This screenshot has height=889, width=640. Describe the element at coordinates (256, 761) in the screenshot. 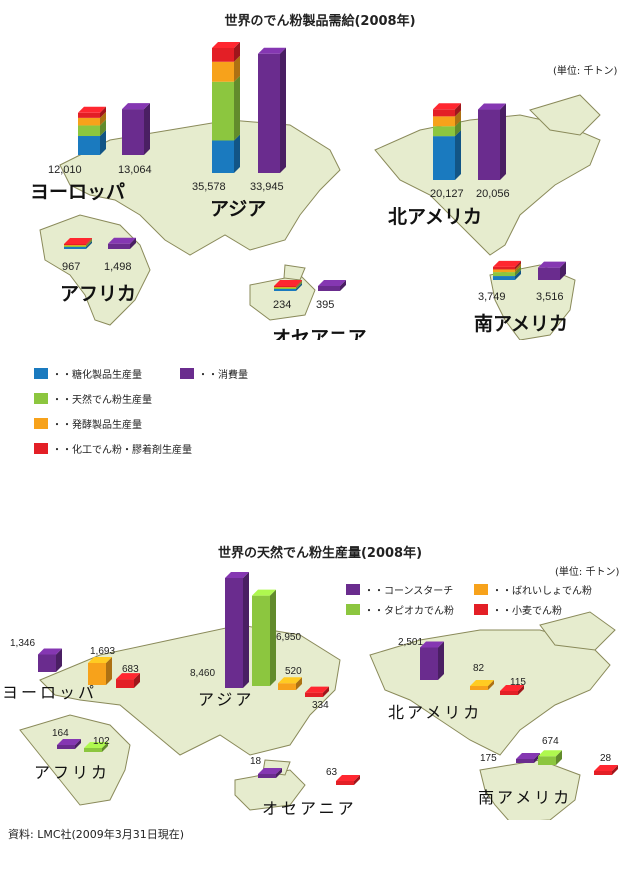

I see `oc-corn-label: 18` at that location.